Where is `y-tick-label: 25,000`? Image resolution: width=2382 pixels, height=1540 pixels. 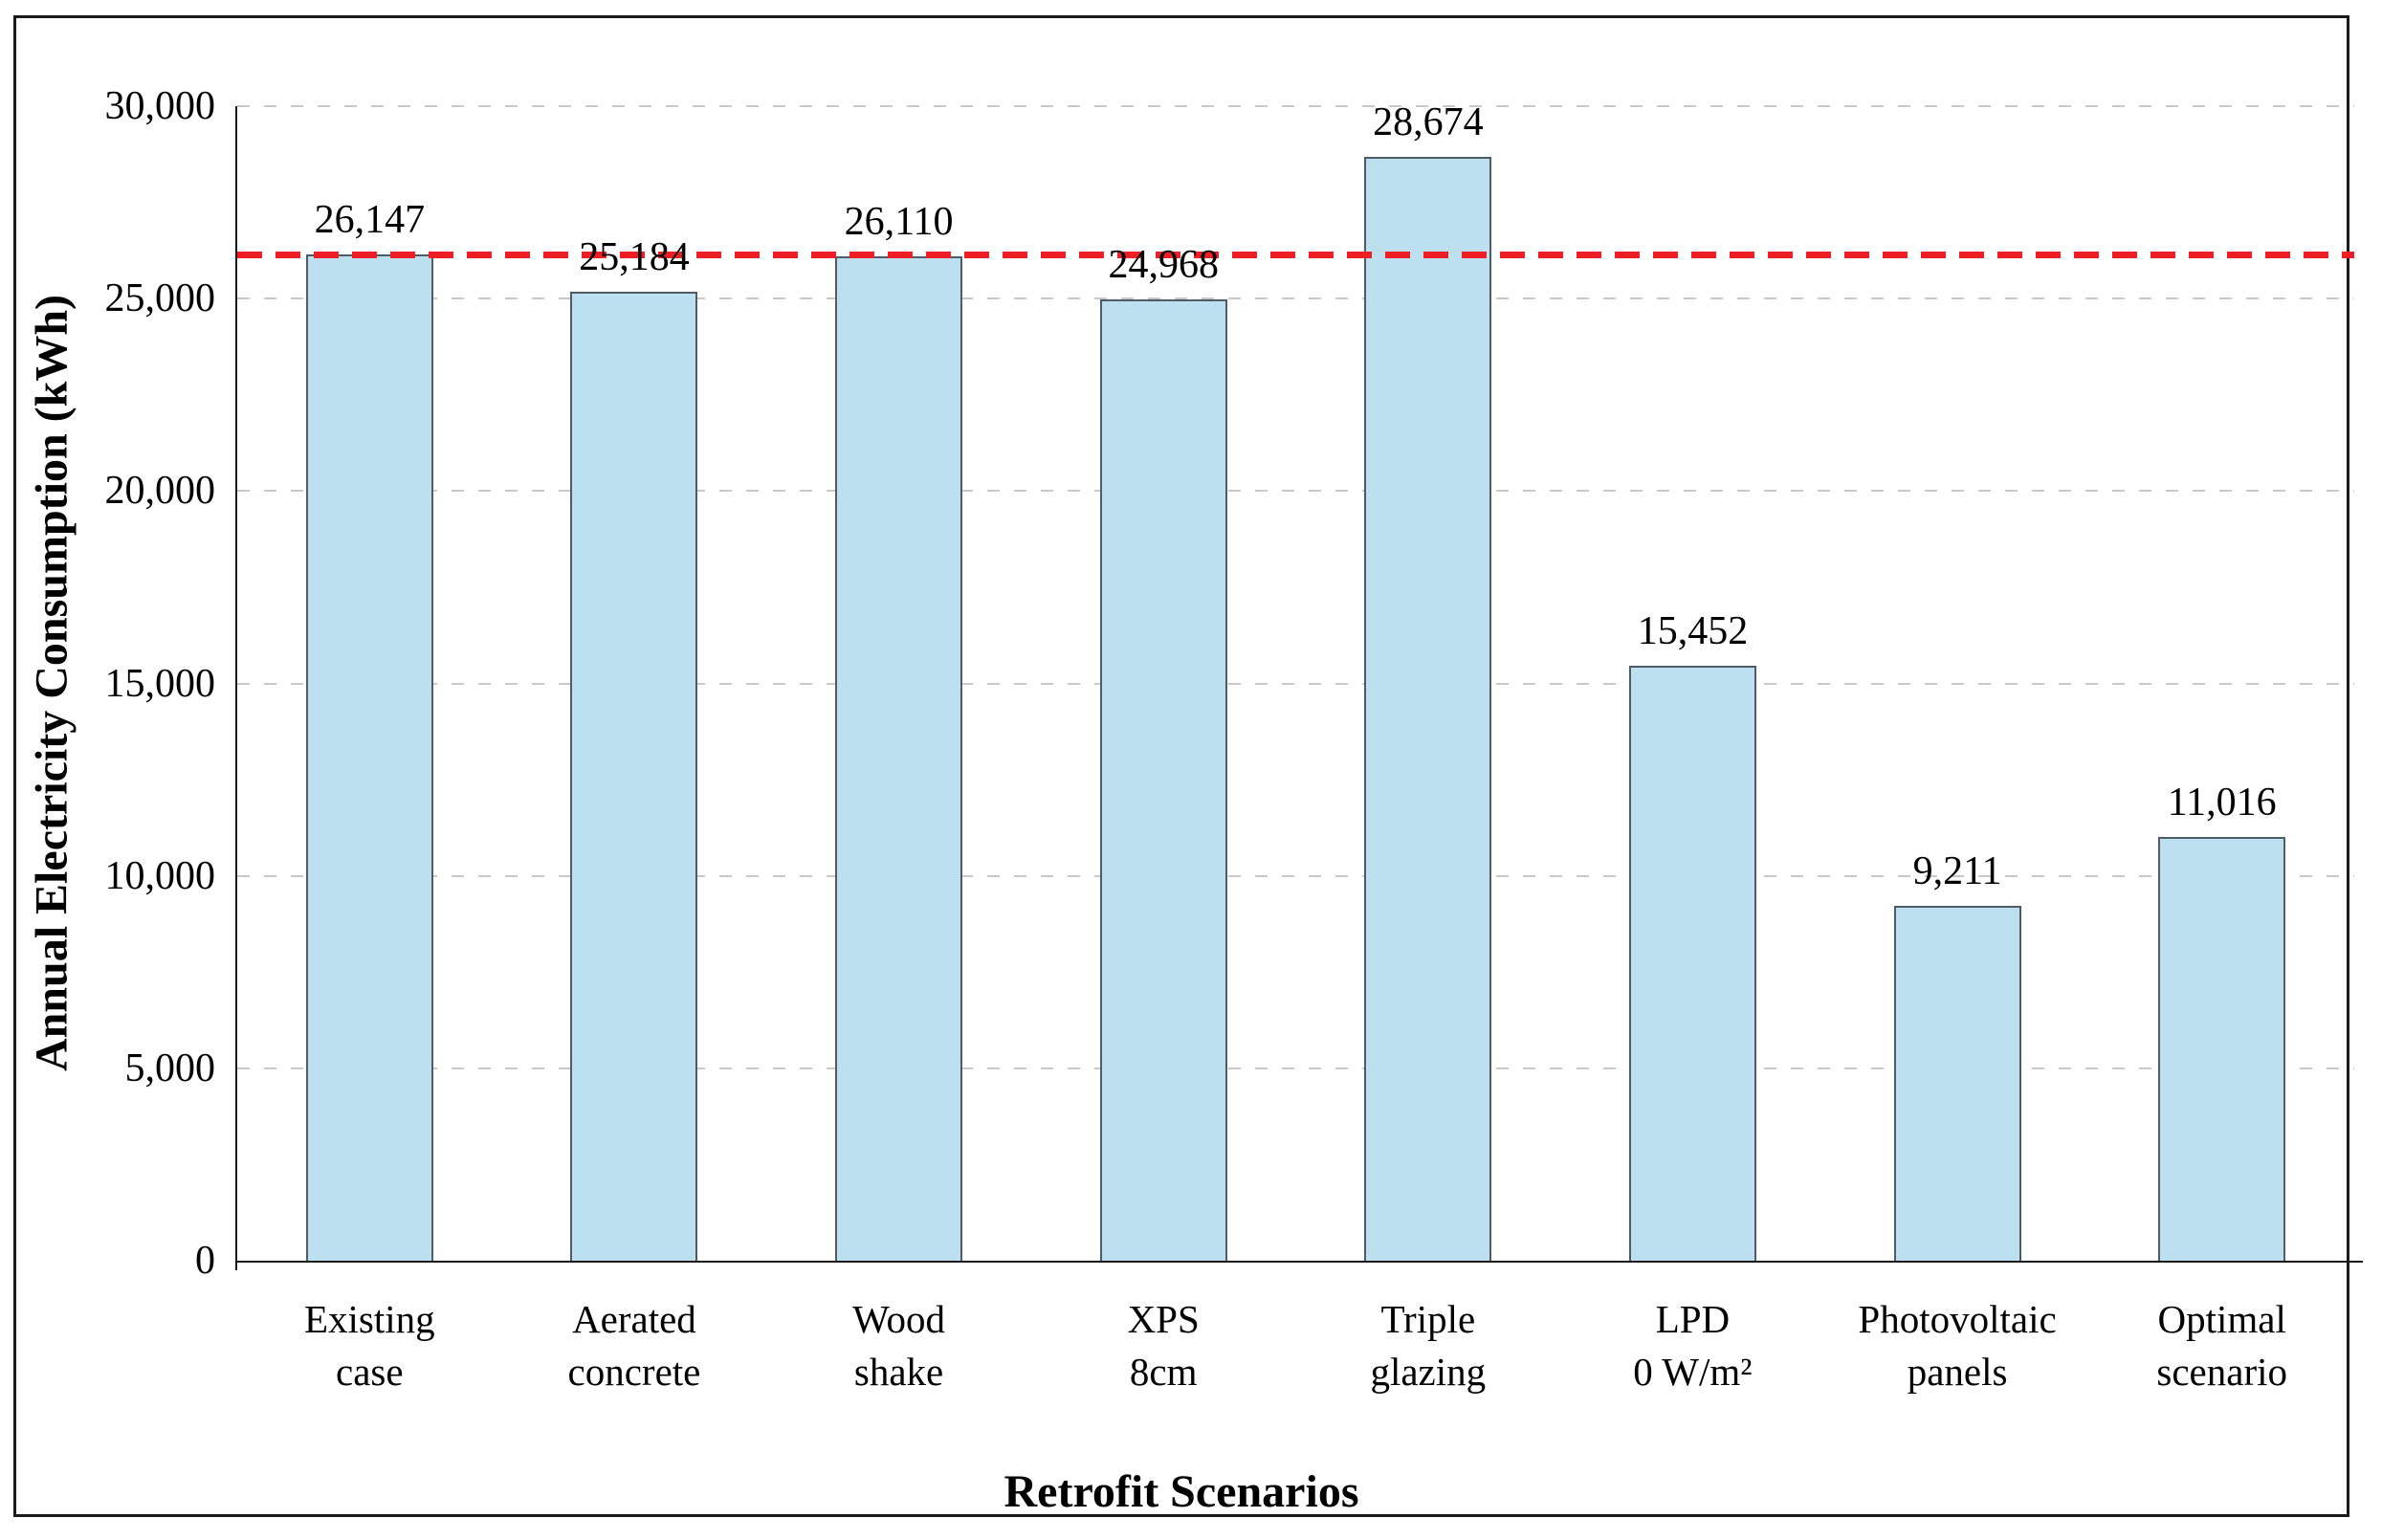
y-tick-label: 25,000 is located at coordinates (160, 298).